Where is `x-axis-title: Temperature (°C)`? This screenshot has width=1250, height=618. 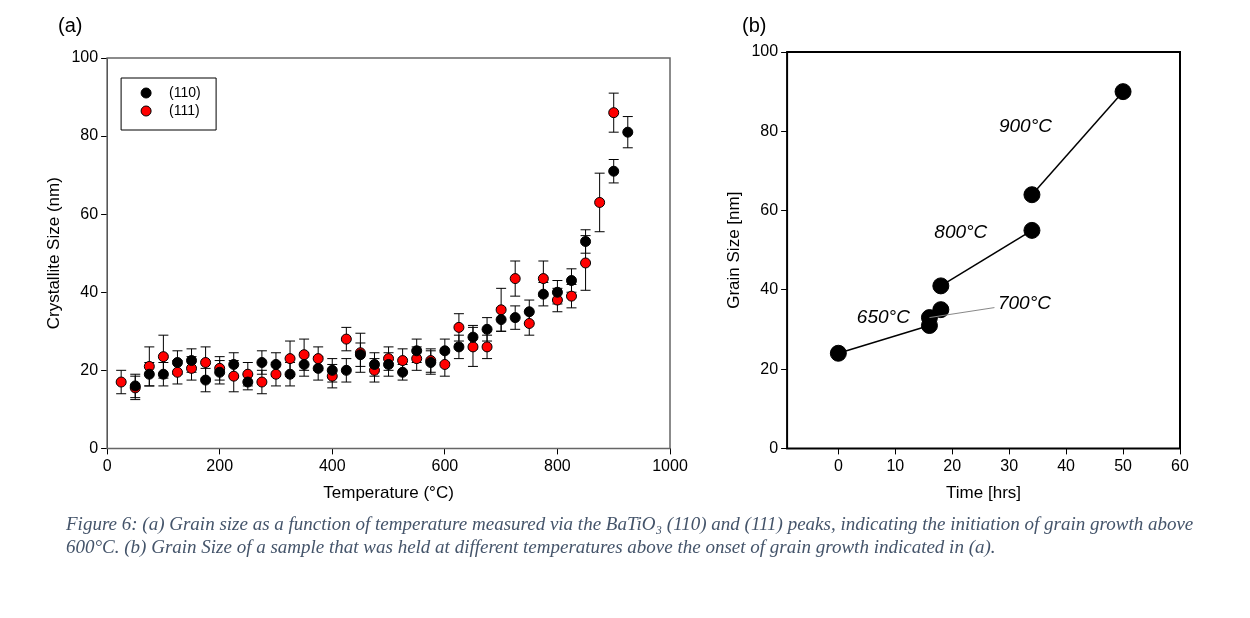
x-axis-title: Temperature (°C) is located at coordinates (388, 493).